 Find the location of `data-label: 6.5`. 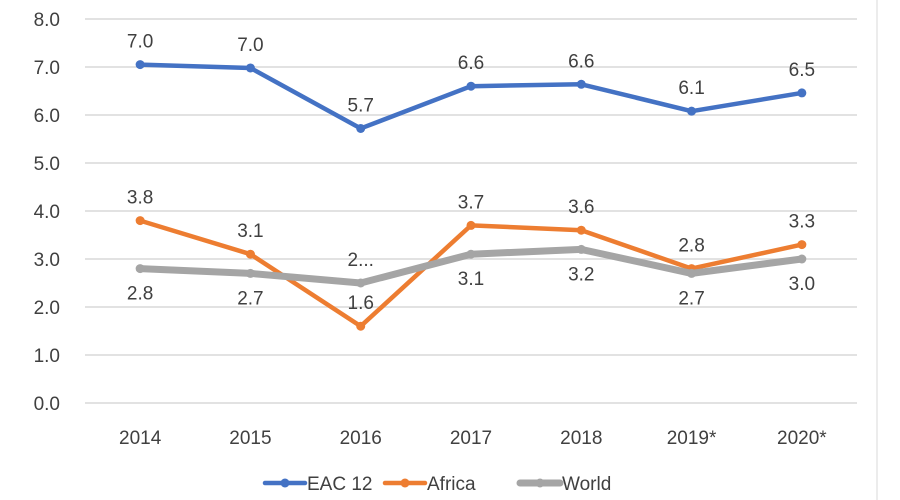

data-label: 6.5 is located at coordinates (802, 70).